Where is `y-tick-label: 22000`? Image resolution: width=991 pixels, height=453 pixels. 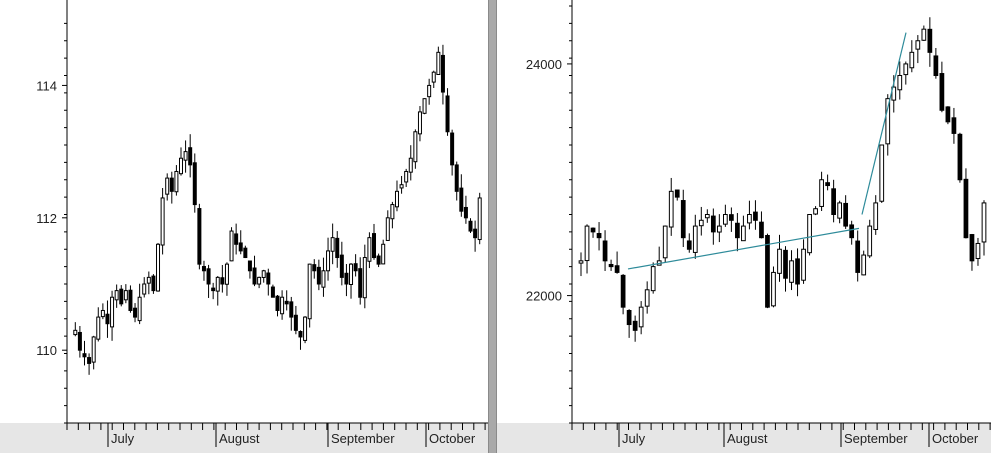
y-tick-label: 22000 is located at coordinates (544, 296).